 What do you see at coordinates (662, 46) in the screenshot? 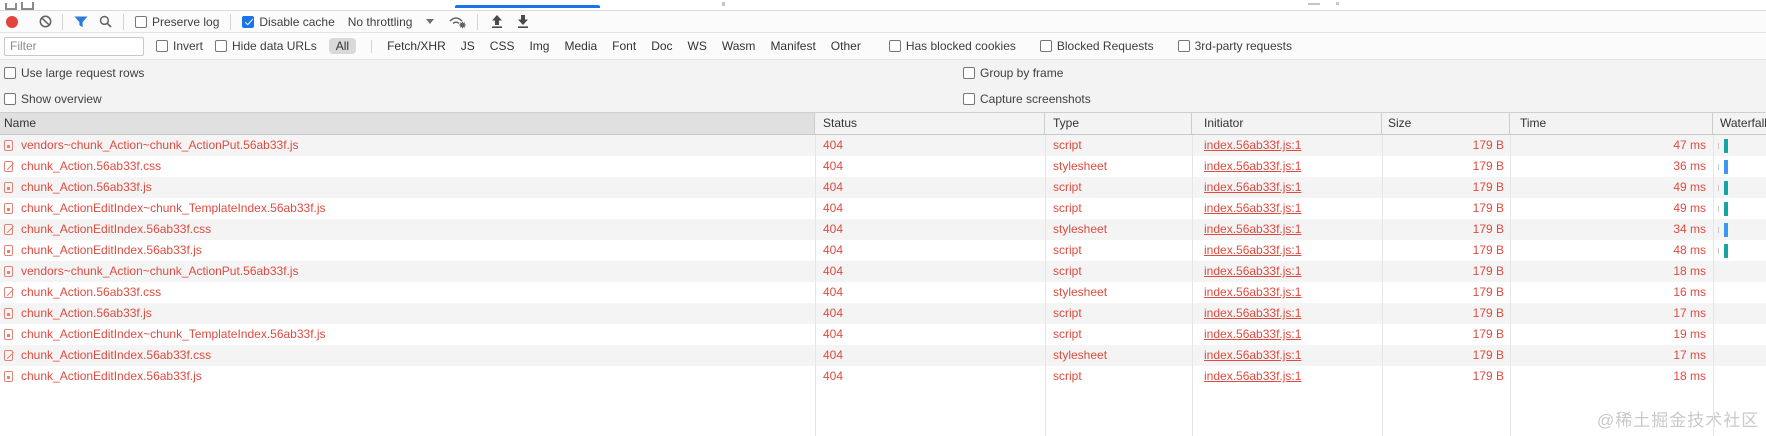
I see `type-filter-doc: Doc` at bounding box center [662, 46].